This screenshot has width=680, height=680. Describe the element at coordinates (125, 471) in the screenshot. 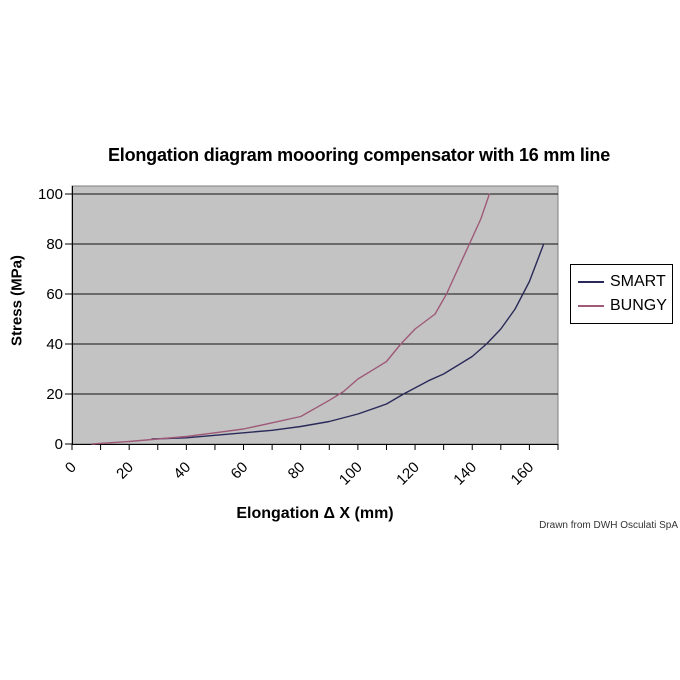

I see `x-tick-label-20: 20` at that location.